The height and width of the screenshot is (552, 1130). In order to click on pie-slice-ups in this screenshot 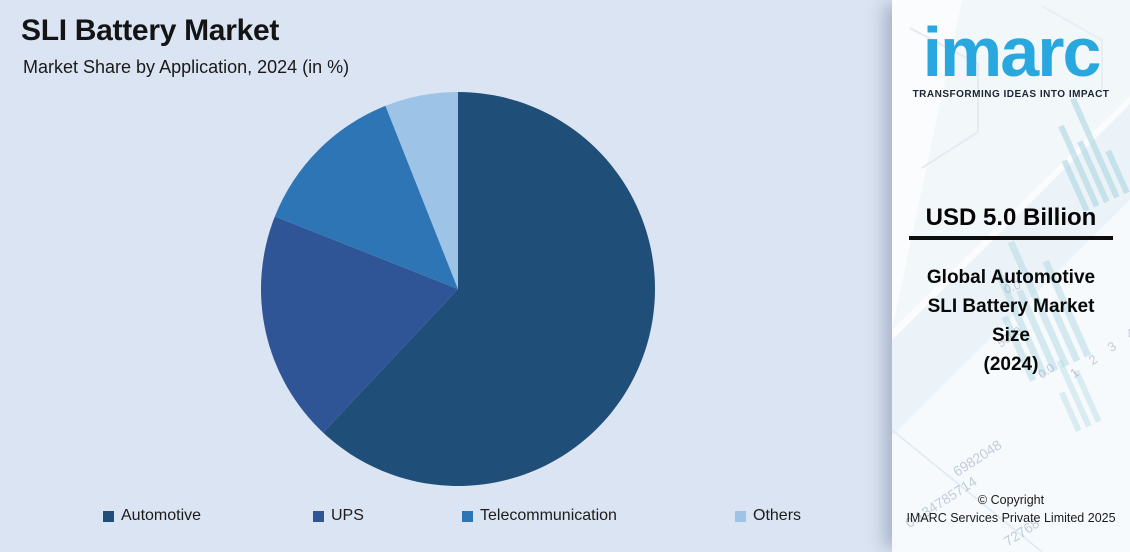, I will do `click(359, 324)`.